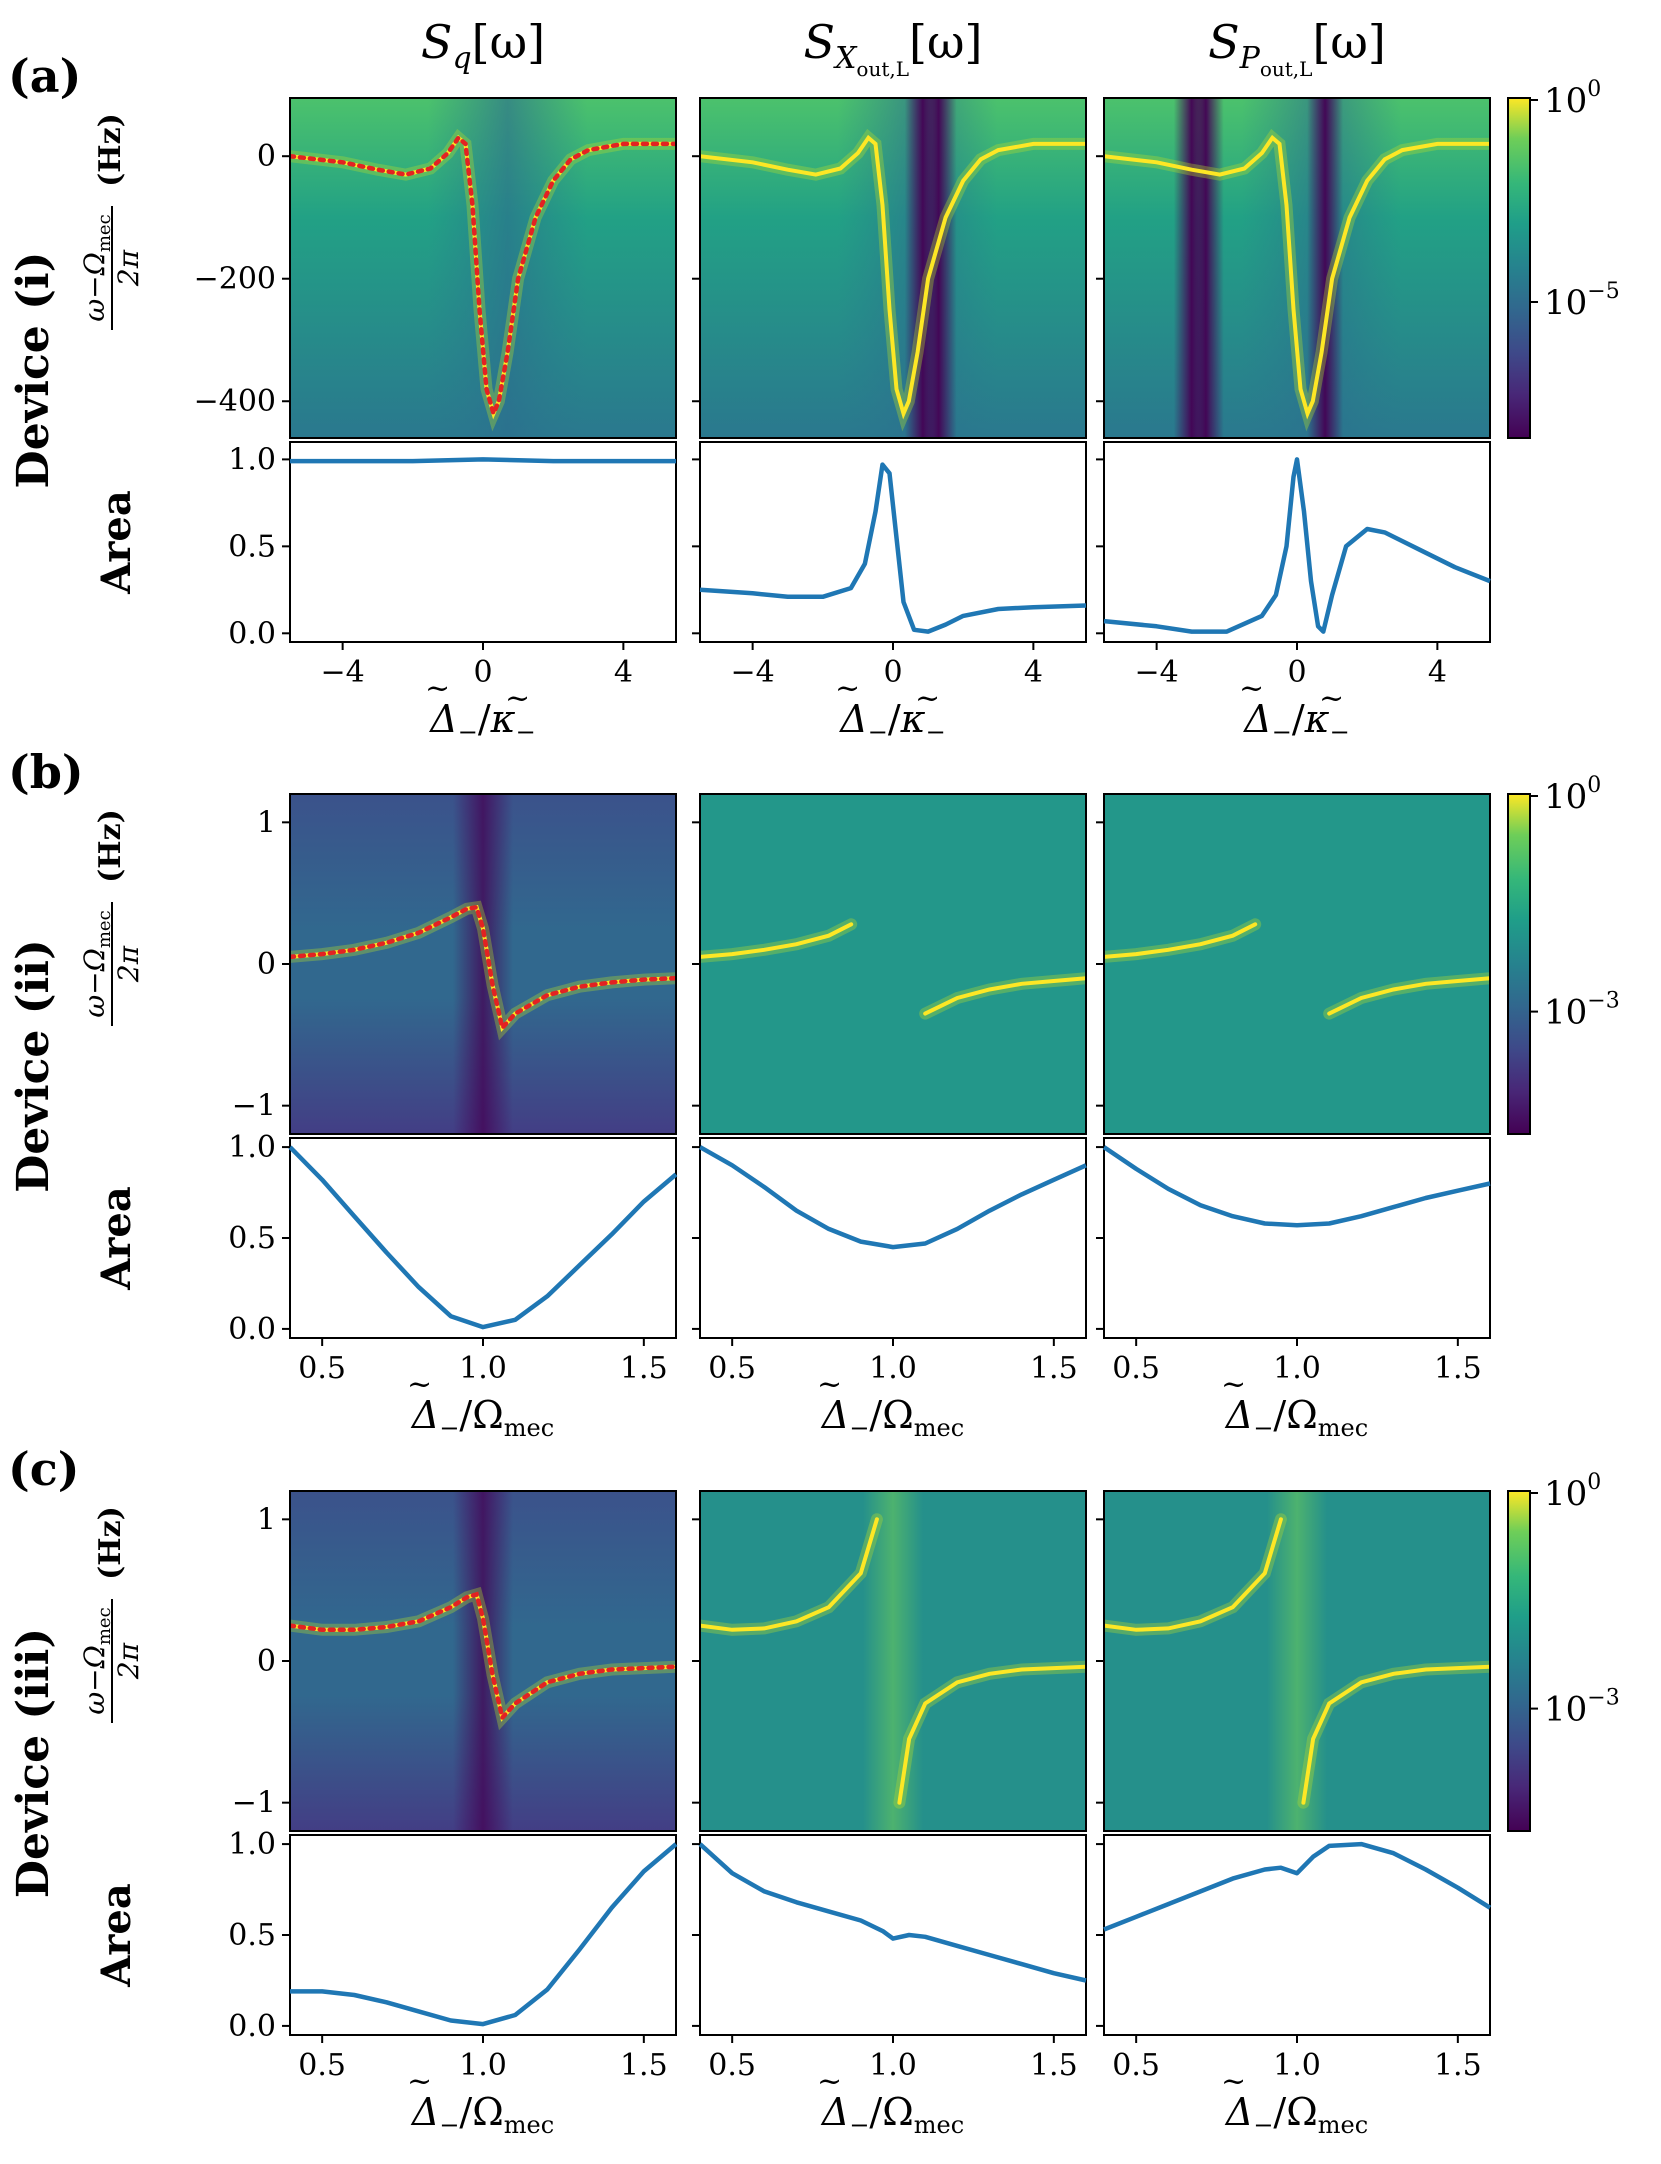 Image resolution: width=1661 pixels, height=2164 pixels. What do you see at coordinates (481, 721) in the screenshot?
I see `x-axis-label: Δ−/κ−` at bounding box center [481, 721].